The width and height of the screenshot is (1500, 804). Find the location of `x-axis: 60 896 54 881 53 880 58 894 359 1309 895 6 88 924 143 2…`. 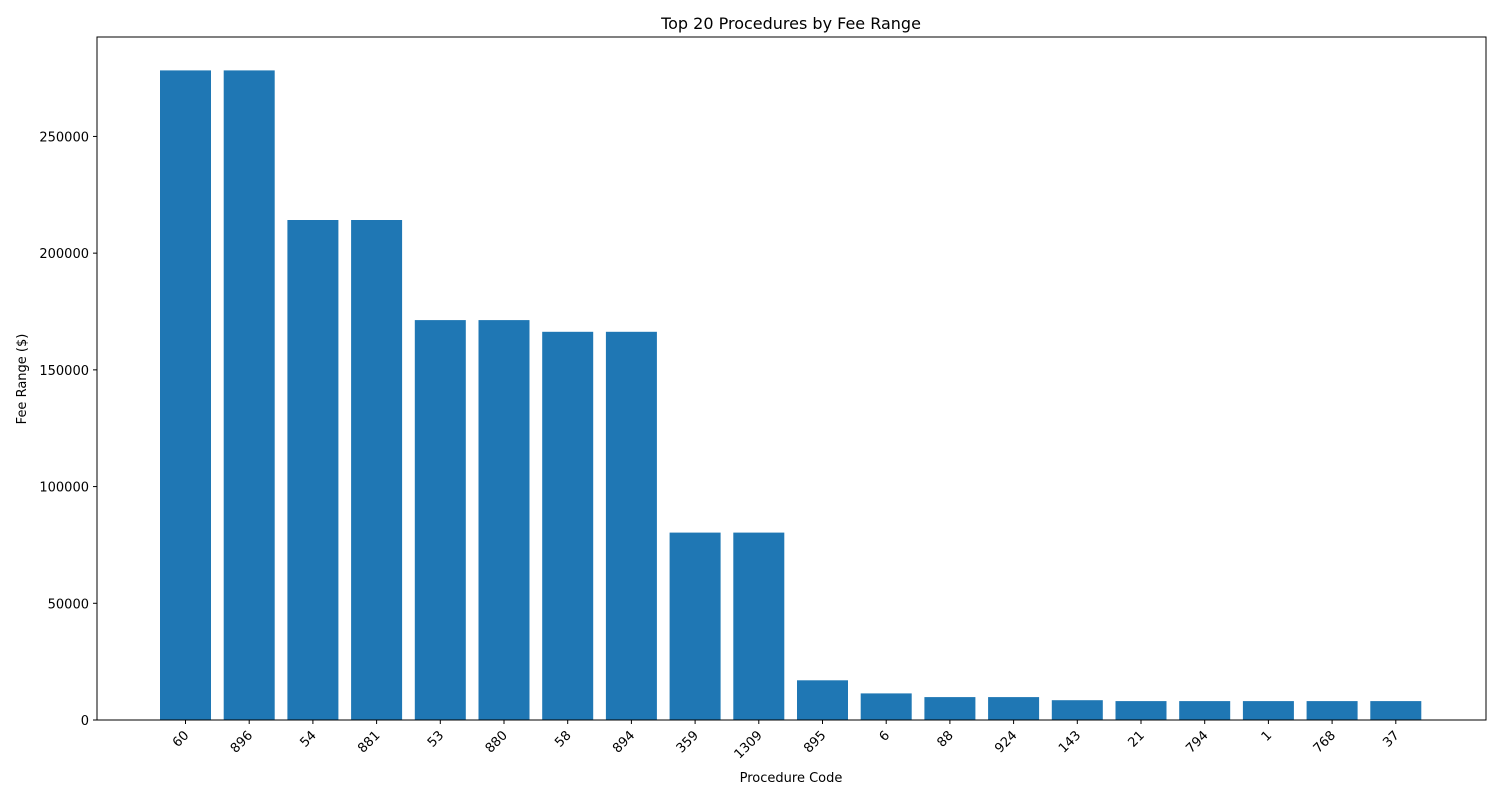

x-axis: 60 896 54 881 53 880 58 894 359 1309 895 6 88 924 143 2… is located at coordinates (786, 741).